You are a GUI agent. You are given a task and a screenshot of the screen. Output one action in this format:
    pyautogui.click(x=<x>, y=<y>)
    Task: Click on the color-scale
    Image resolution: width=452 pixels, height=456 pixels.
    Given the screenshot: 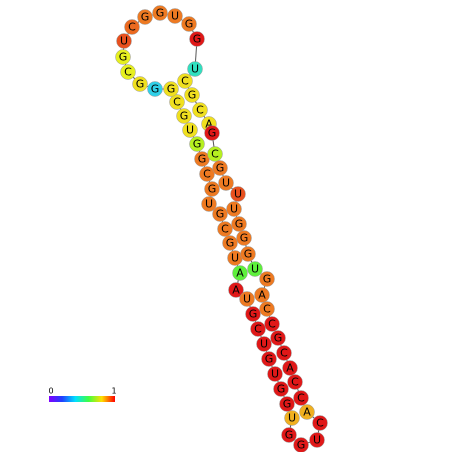 What is the action you would take?
    pyautogui.click(x=82, y=399)
    